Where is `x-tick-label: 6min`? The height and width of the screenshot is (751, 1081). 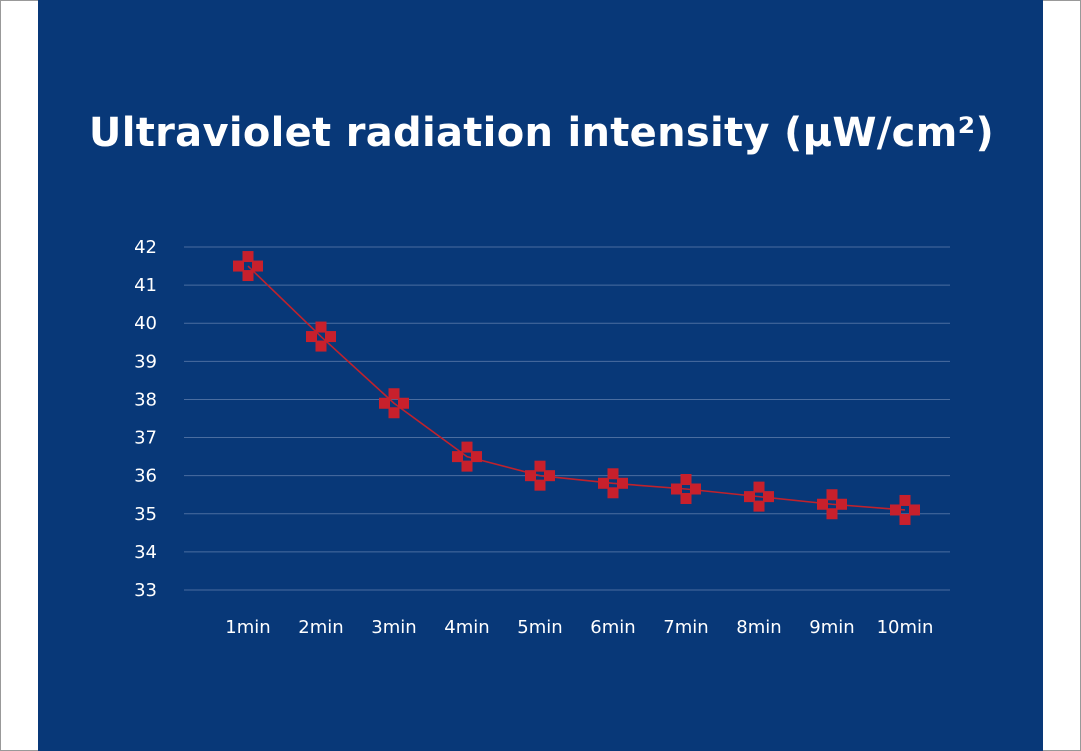 x-tick-label: 6min is located at coordinates (612, 627).